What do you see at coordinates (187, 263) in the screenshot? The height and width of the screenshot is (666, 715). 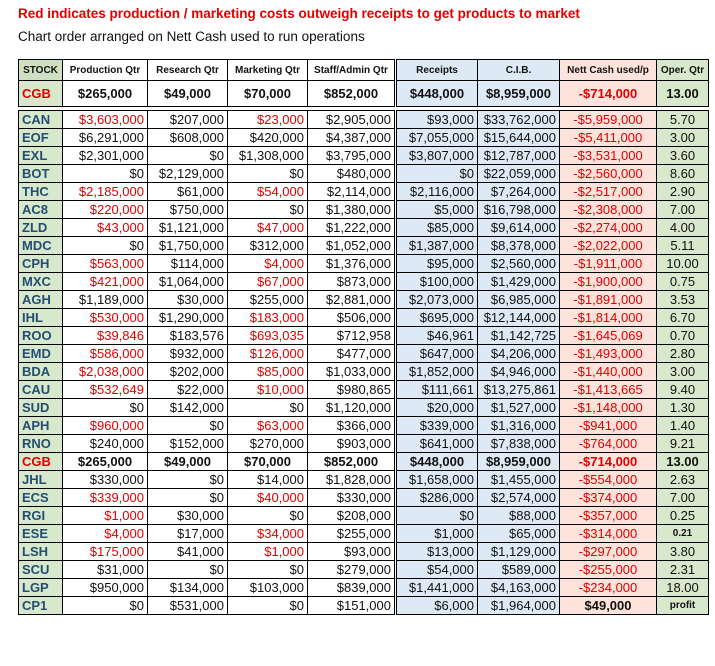 I see `research-cell: $114,000` at bounding box center [187, 263].